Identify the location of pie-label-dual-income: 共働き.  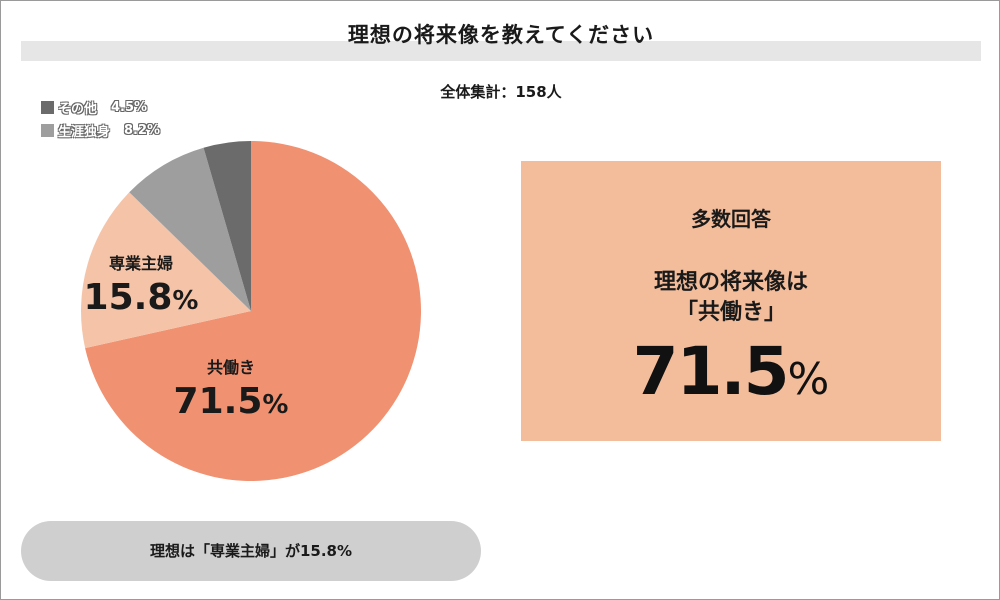
(231, 367).